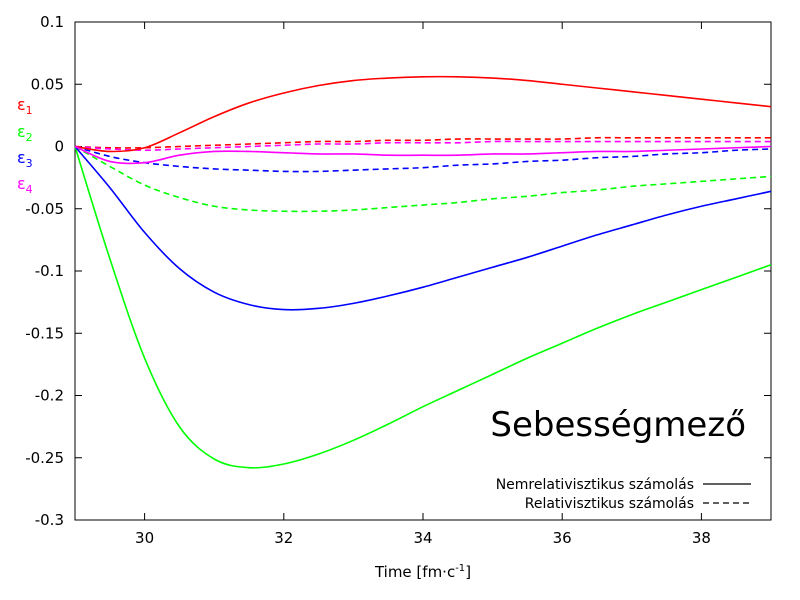 This screenshot has width=800, height=600. What do you see at coordinates (49, 271) in the screenshot?
I see `y-tick-label: -0.1` at bounding box center [49, 271].